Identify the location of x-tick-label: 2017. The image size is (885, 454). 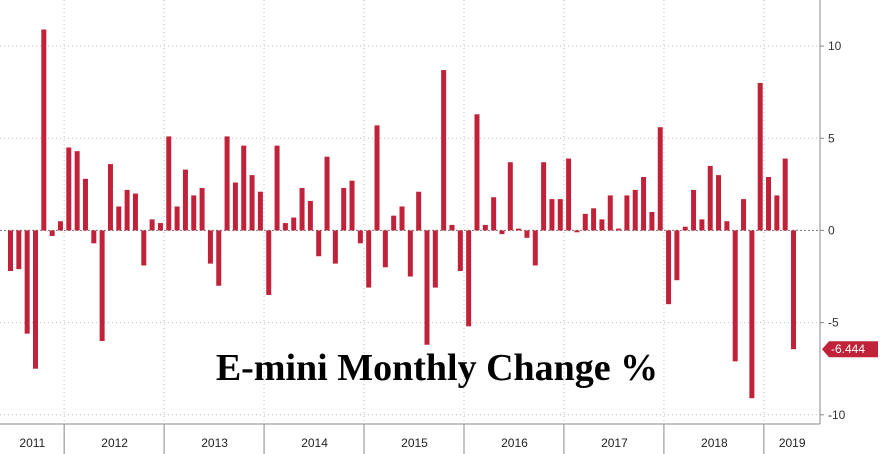
(614, 443).